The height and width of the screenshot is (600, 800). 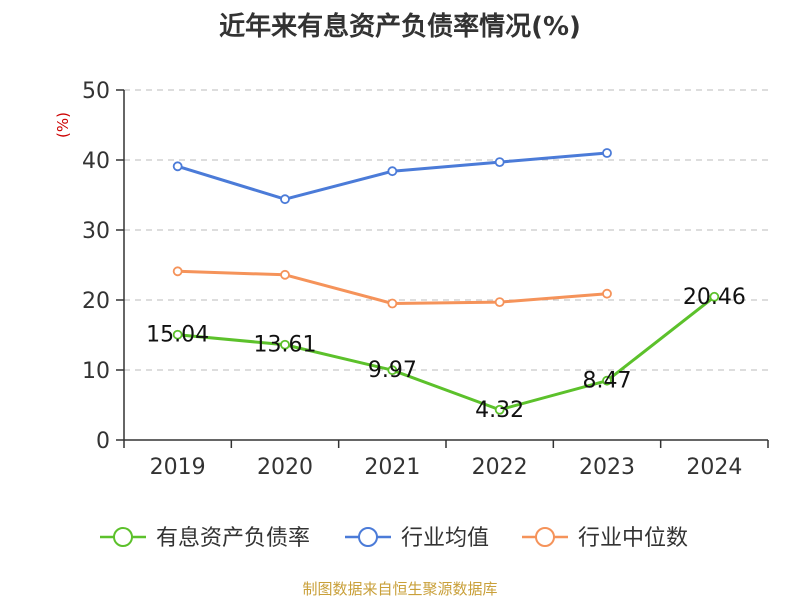 What do you see at coordinates (445, 538) in the screenshot?
I see `legend-label: 行业均值` at bounding box center [445, 538].